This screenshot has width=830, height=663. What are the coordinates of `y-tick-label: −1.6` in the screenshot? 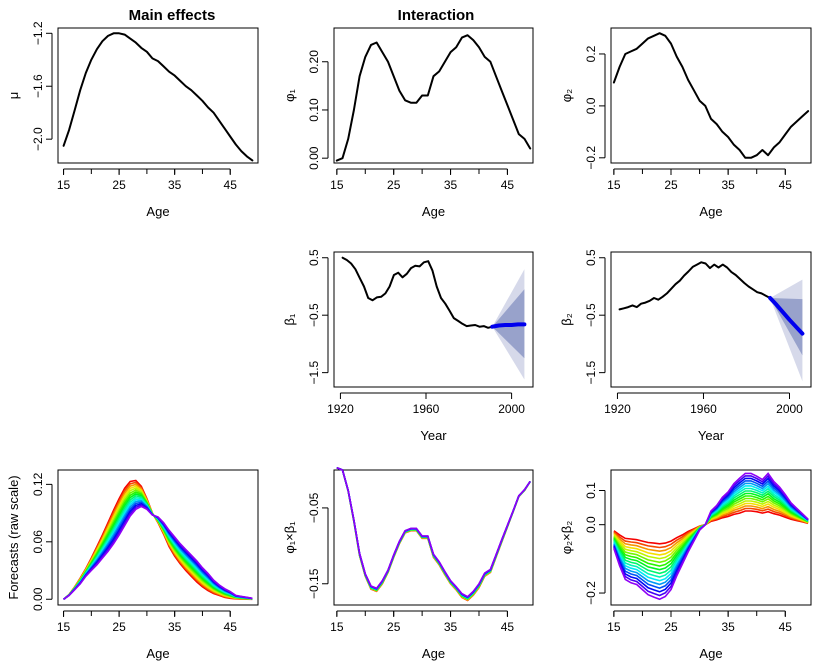 It's located at (38, 86).